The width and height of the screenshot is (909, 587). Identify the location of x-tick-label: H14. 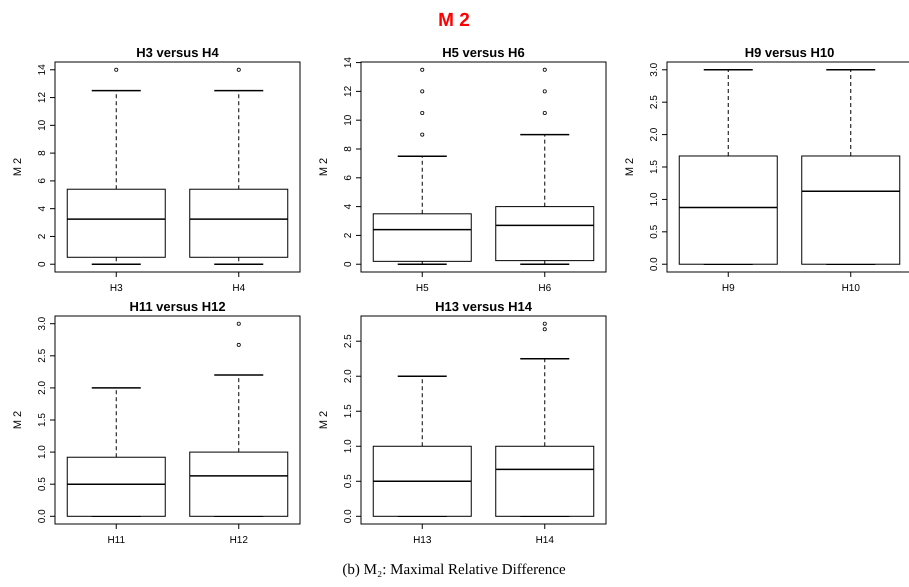
(545, 540).